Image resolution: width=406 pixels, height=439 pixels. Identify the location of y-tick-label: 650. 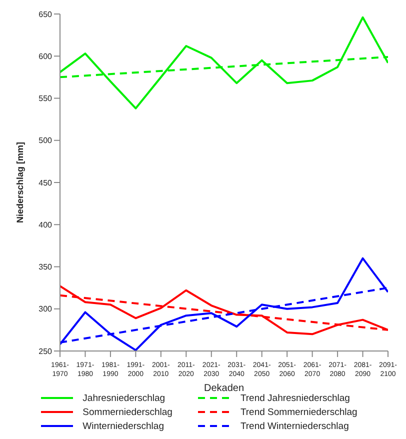
(45, 14).